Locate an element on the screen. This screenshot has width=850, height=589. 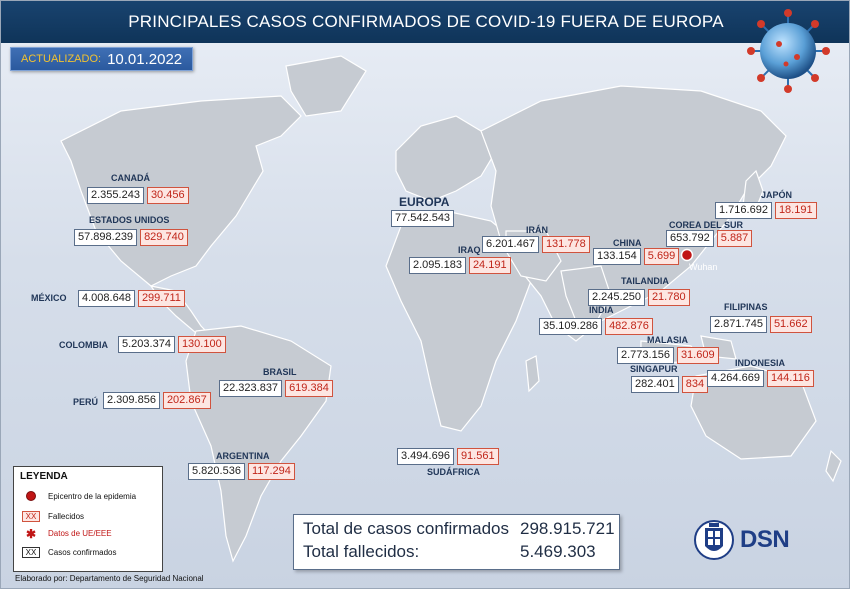
confirmed-peru: 2.309.856 is located at coordinates (131, 400).